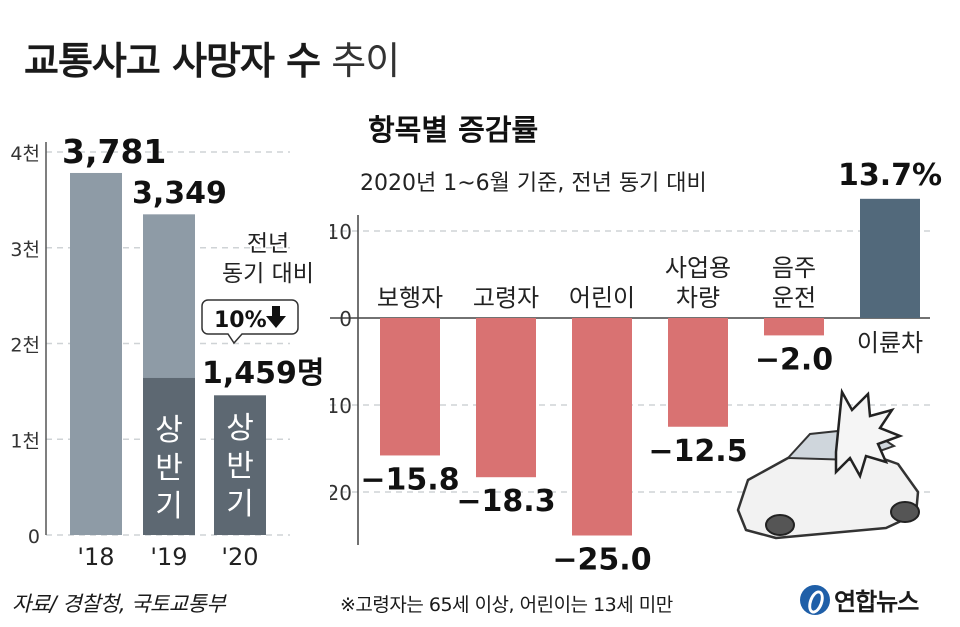 This screenshot has width=960, height=627. What do you see at coordinates (25, 346) in the screenshot?
I see `y-tick-label: 2천` at bounding box center [25, 346].